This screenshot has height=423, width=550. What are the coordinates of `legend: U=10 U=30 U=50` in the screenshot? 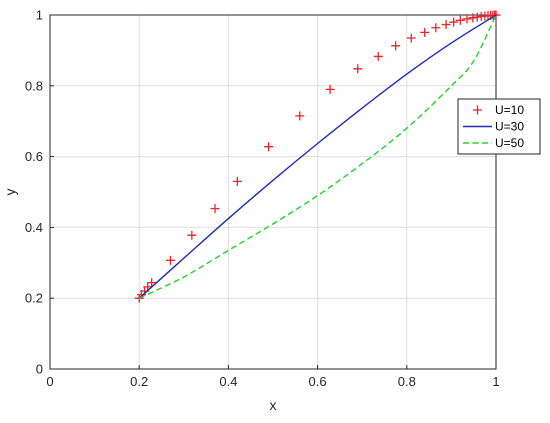 It's located at (499, 126).